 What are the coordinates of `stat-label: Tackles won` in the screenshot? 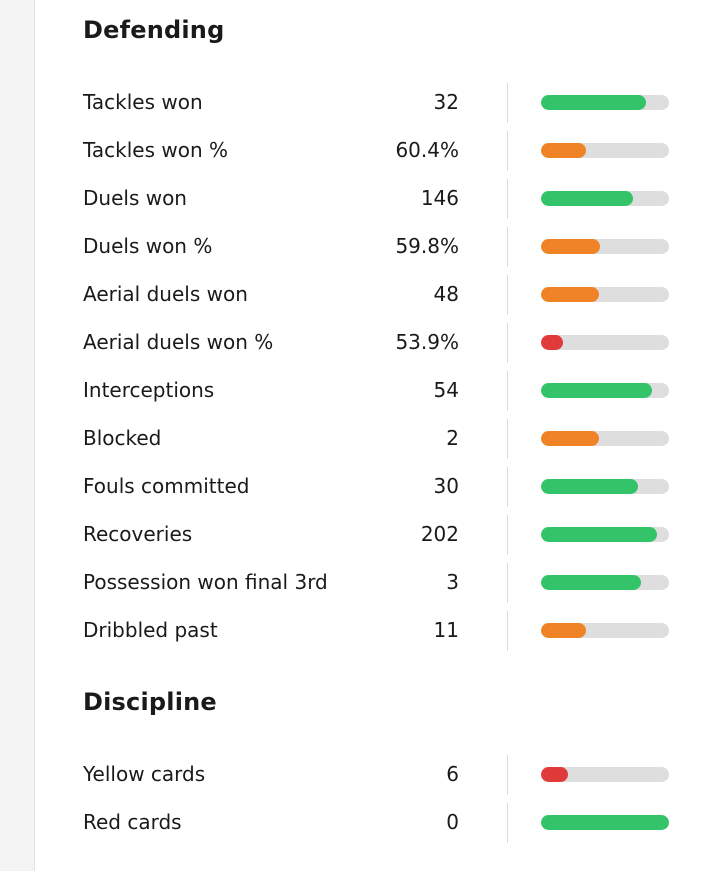 It's located at (143, 102).